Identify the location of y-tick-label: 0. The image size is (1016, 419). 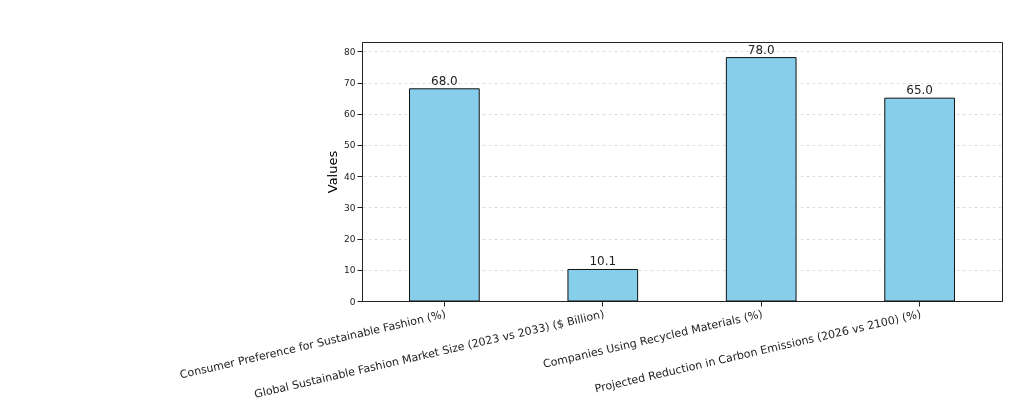
(352, 301).